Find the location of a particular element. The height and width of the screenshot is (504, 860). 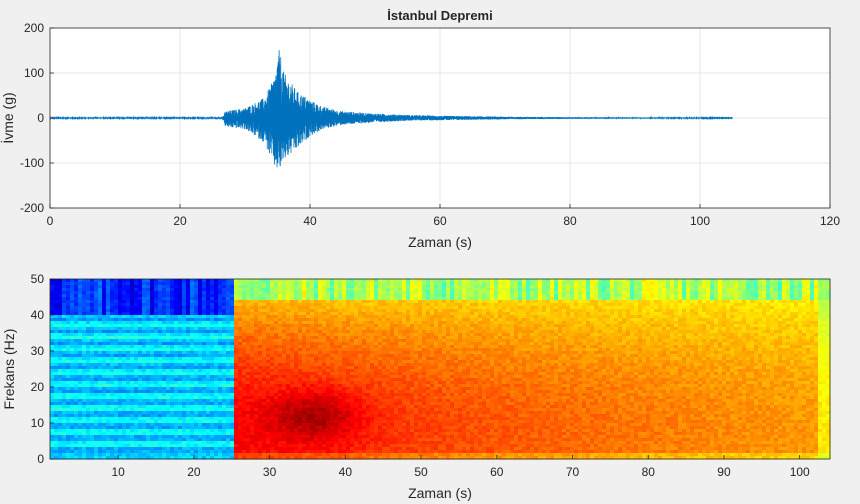

y-tick-label: -100 is located at coordinates (32, 163).